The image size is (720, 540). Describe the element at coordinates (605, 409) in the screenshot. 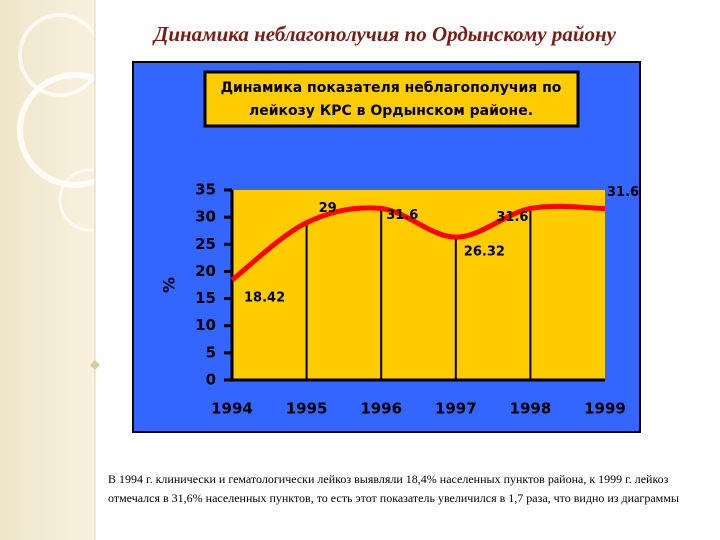

I see `x-tick-label: 1999` at that location.